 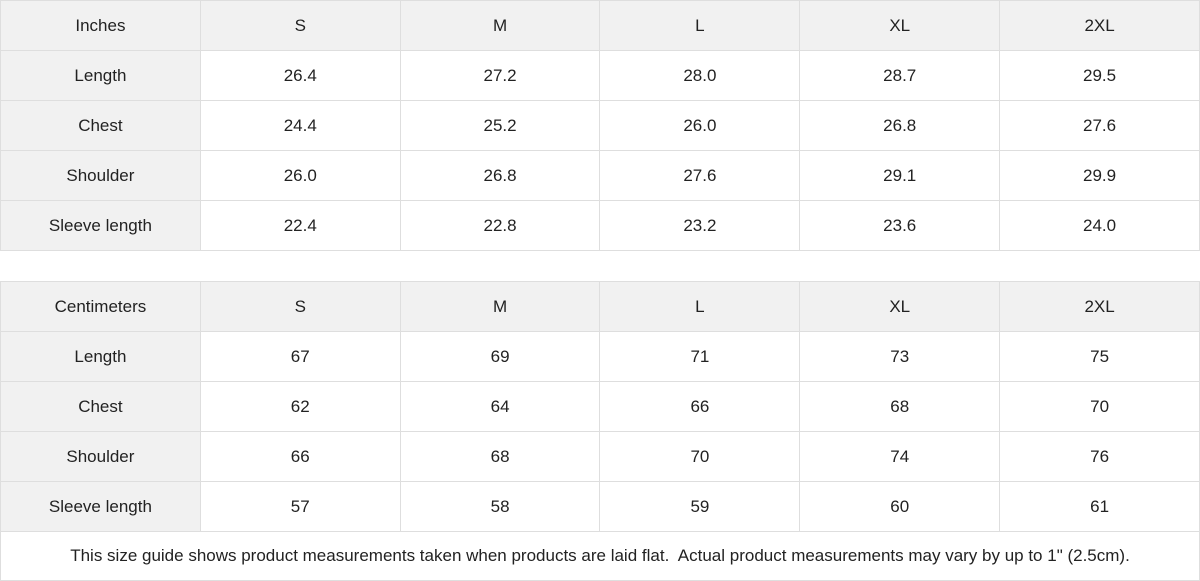 I want to click on measurement-cell: 67, so click(x=300, y=356).